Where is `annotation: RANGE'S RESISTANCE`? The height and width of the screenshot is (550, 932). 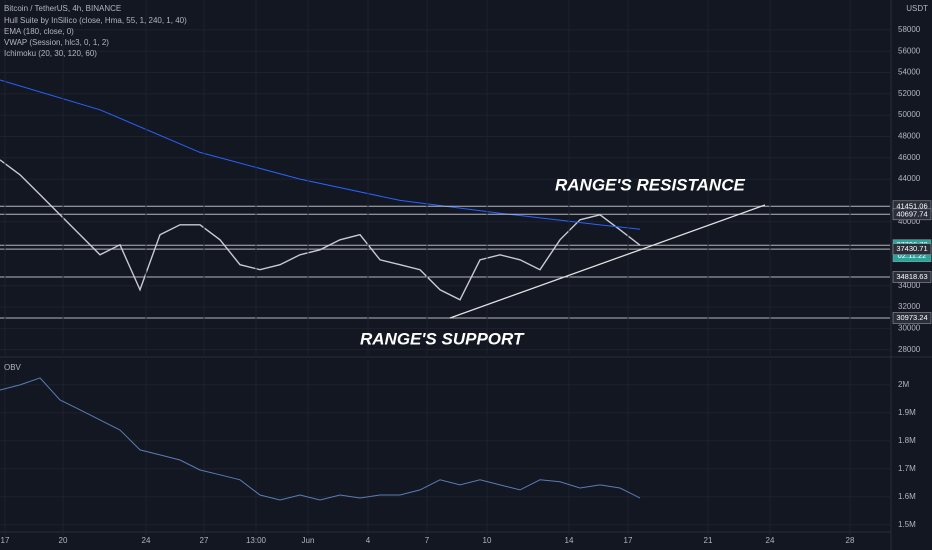
annotation: RANGE'S RESISTANCE is located at coordinates (650, 184).